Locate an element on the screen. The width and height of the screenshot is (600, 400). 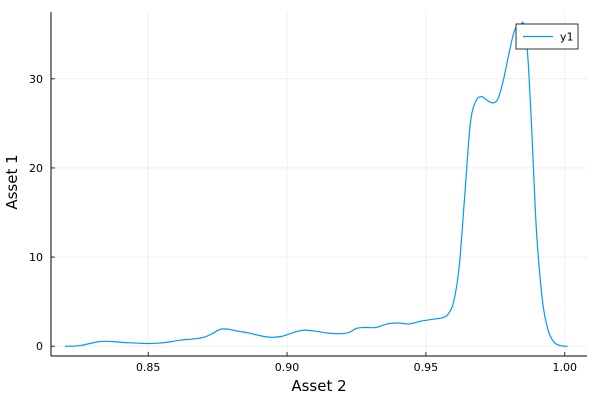
legend-label-0: y1 is located at coordinates (567, 37).